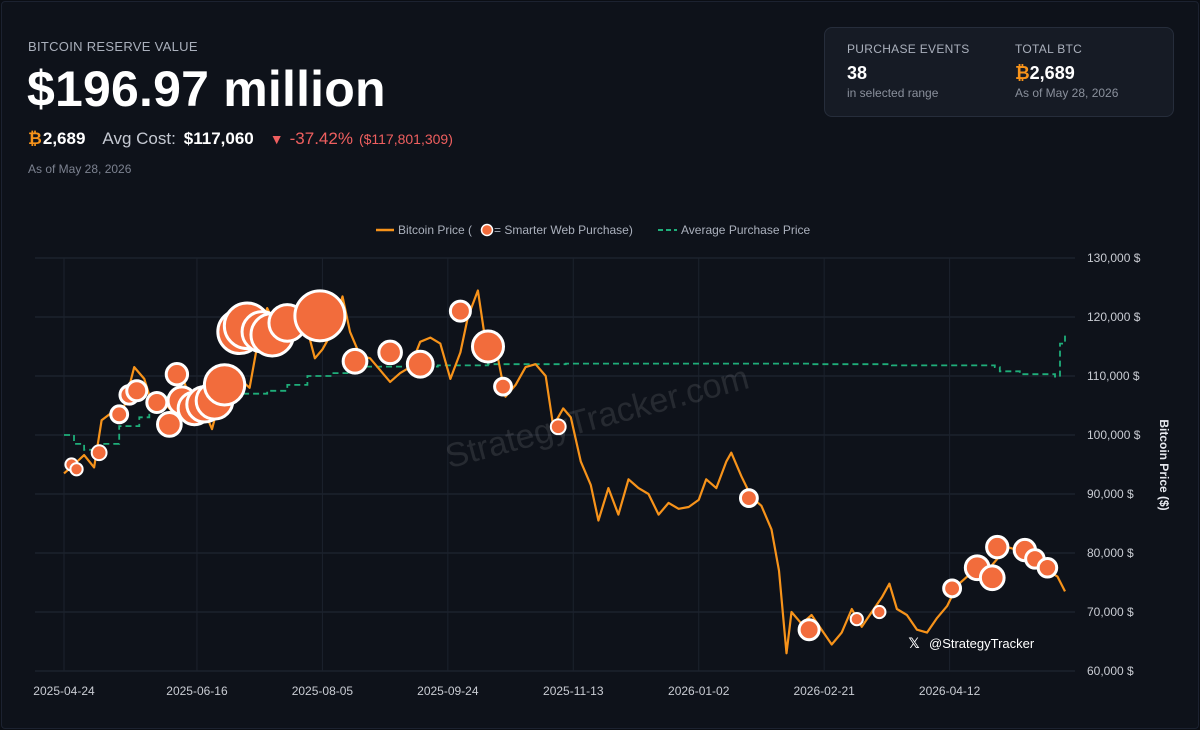  I want to click on y-tick-label: 60,000 $, so click(1110, 671).